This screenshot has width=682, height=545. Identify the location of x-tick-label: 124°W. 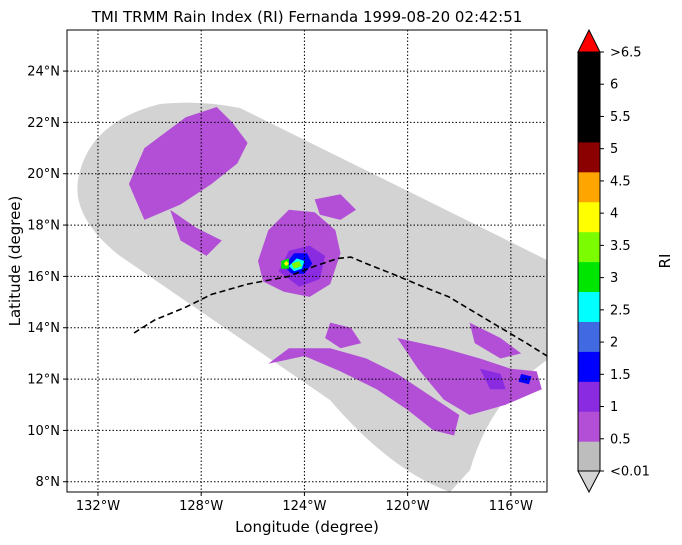
(304, 506).